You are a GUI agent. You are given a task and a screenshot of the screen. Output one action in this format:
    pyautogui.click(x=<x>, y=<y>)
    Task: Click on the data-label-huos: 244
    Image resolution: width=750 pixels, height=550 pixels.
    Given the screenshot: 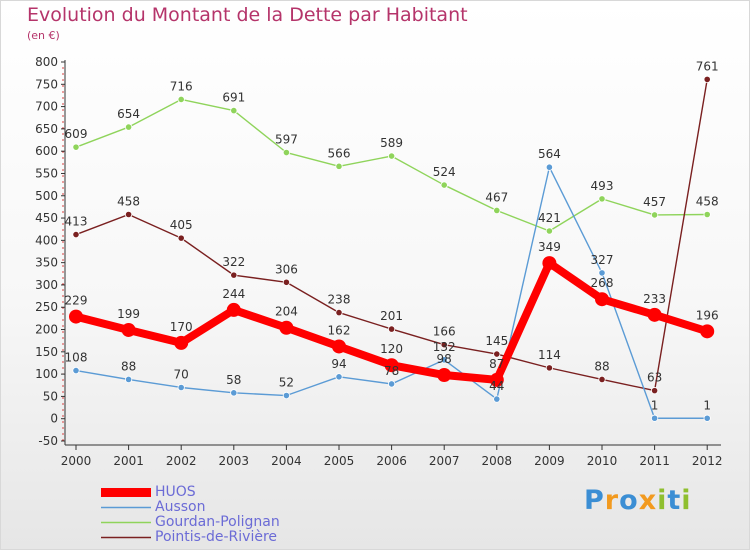 What is the action you would take?
    pyautogui.click(x=233, y=294)
    